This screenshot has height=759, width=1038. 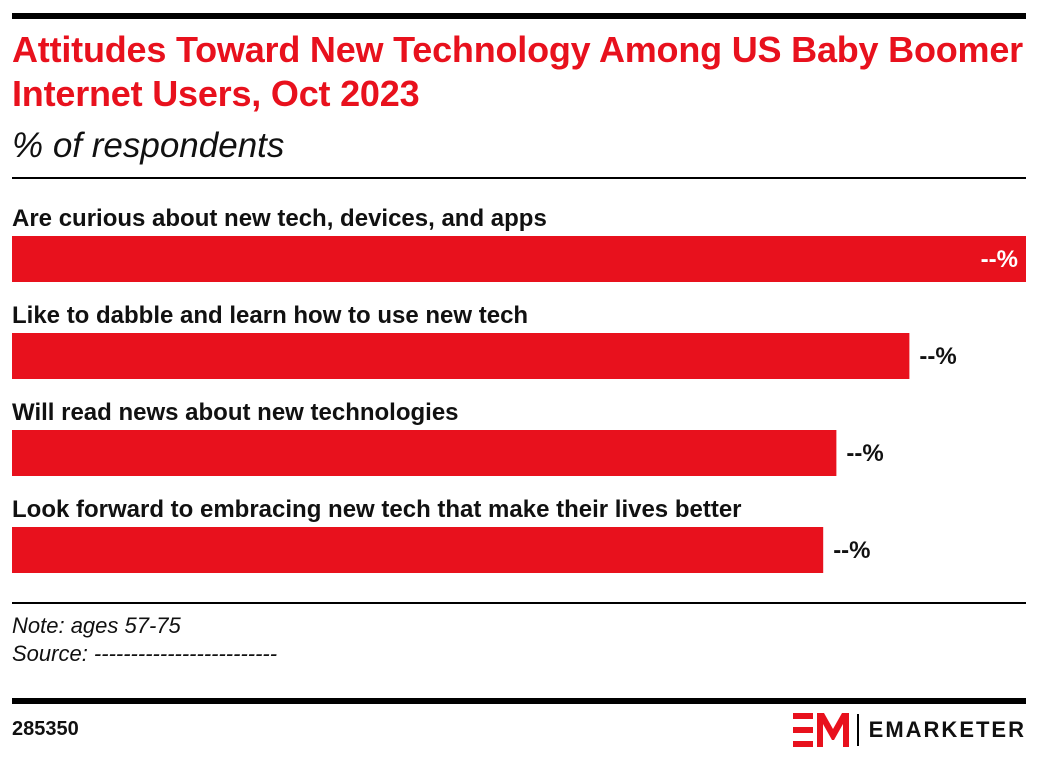 What do you see at coordinates (45, 729) in the screenshot?
I see `chart-id: 285350` at bounding box center [45, 729].